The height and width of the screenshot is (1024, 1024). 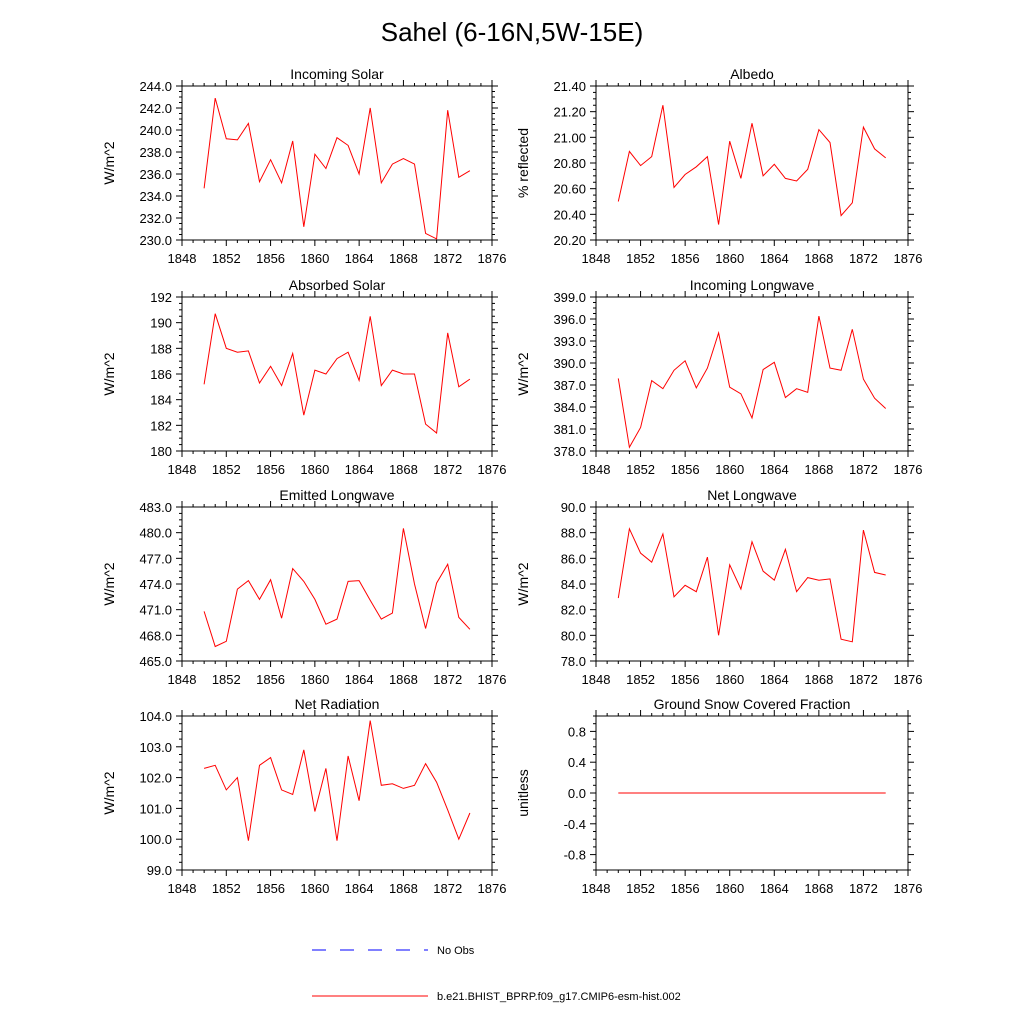 I want to click on y-axis-label-albedo: % reflected, so click(x=523, y=163).